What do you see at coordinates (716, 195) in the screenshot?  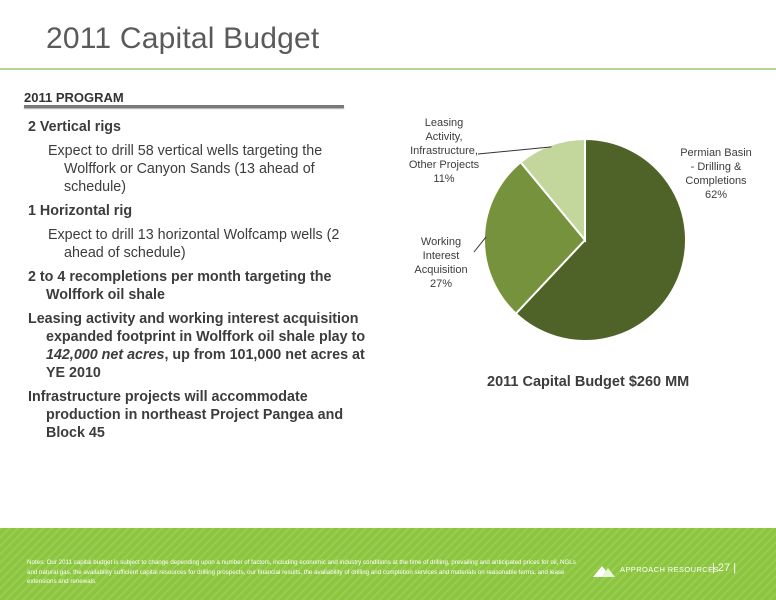 I see `slice-percent: 62%` at bounding box center [716, 195].